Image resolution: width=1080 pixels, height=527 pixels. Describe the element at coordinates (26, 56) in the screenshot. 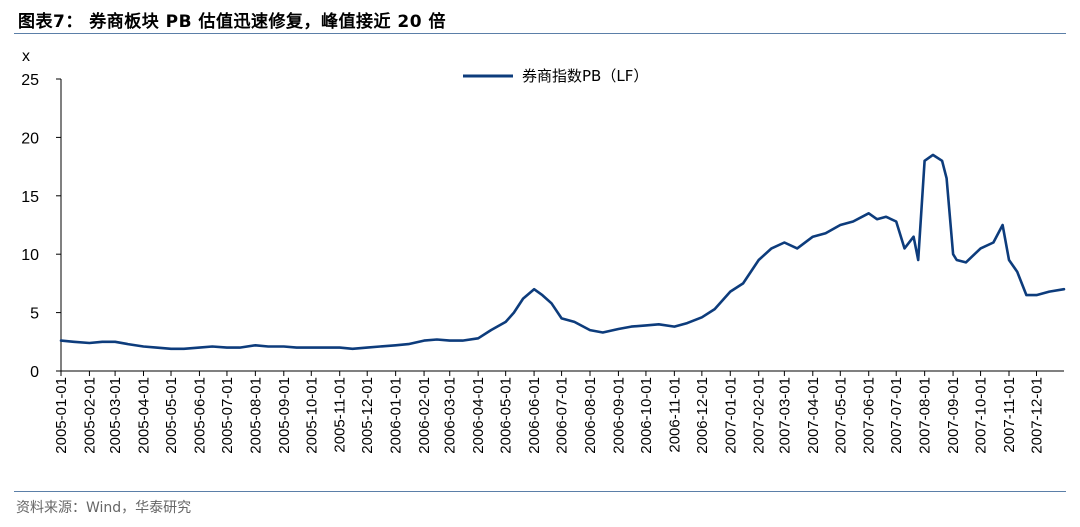

I see `y-axis-label: x` at that location.